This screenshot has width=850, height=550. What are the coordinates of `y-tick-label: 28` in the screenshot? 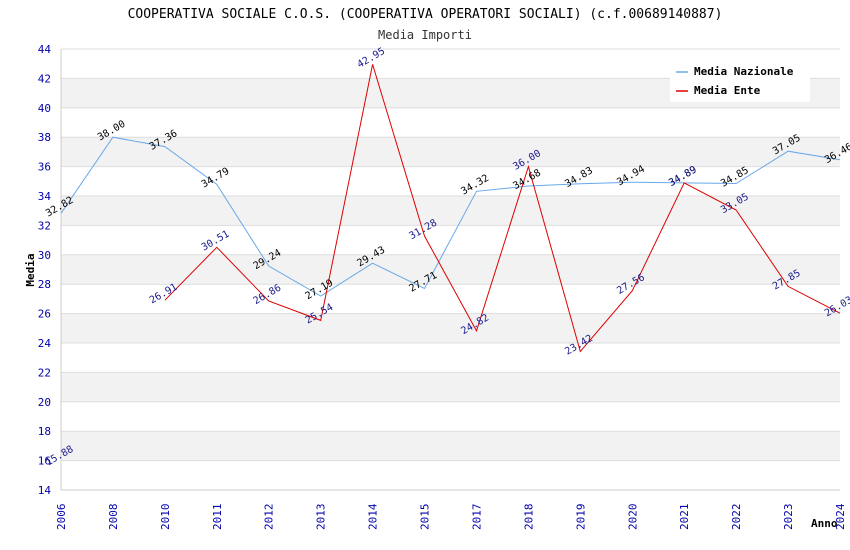 It's located at (44, 284).